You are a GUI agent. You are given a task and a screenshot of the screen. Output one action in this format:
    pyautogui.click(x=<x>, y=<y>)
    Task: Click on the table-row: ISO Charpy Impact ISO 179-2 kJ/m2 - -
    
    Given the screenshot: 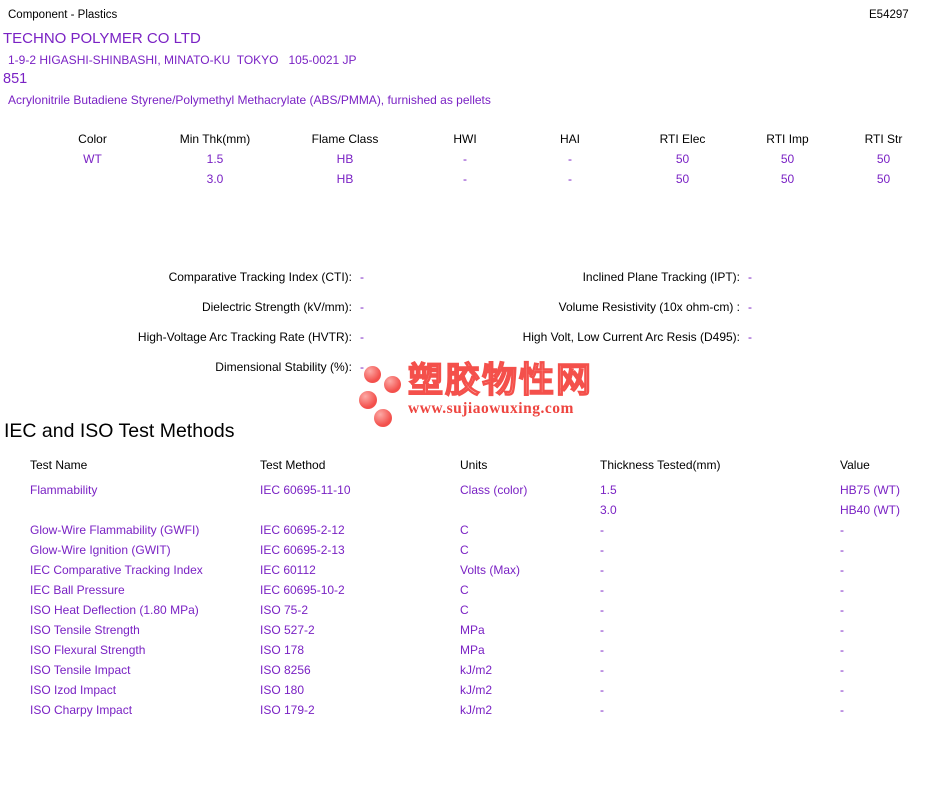 What is the action you would take?
    pyautogui.click(x=490, y=710)
    